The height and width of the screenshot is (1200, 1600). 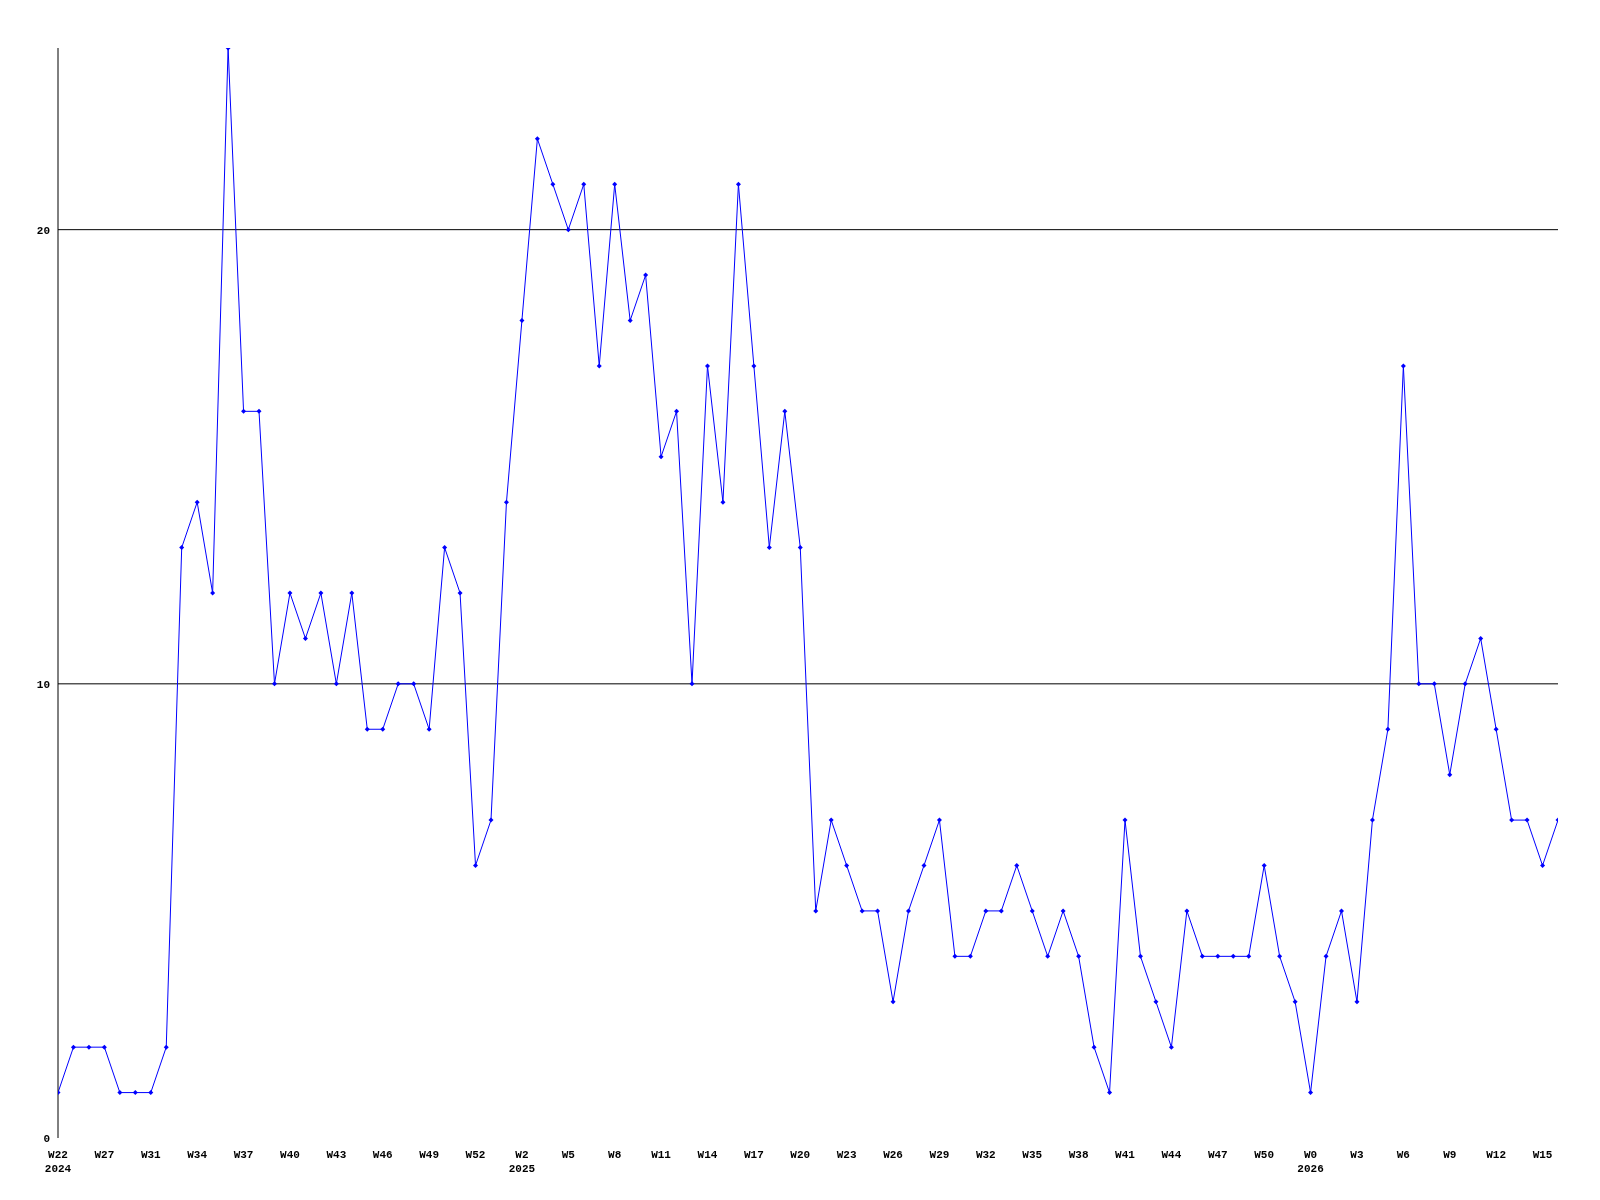 I want to click on x-tick-label: W46, so click(x=382, y=1155).